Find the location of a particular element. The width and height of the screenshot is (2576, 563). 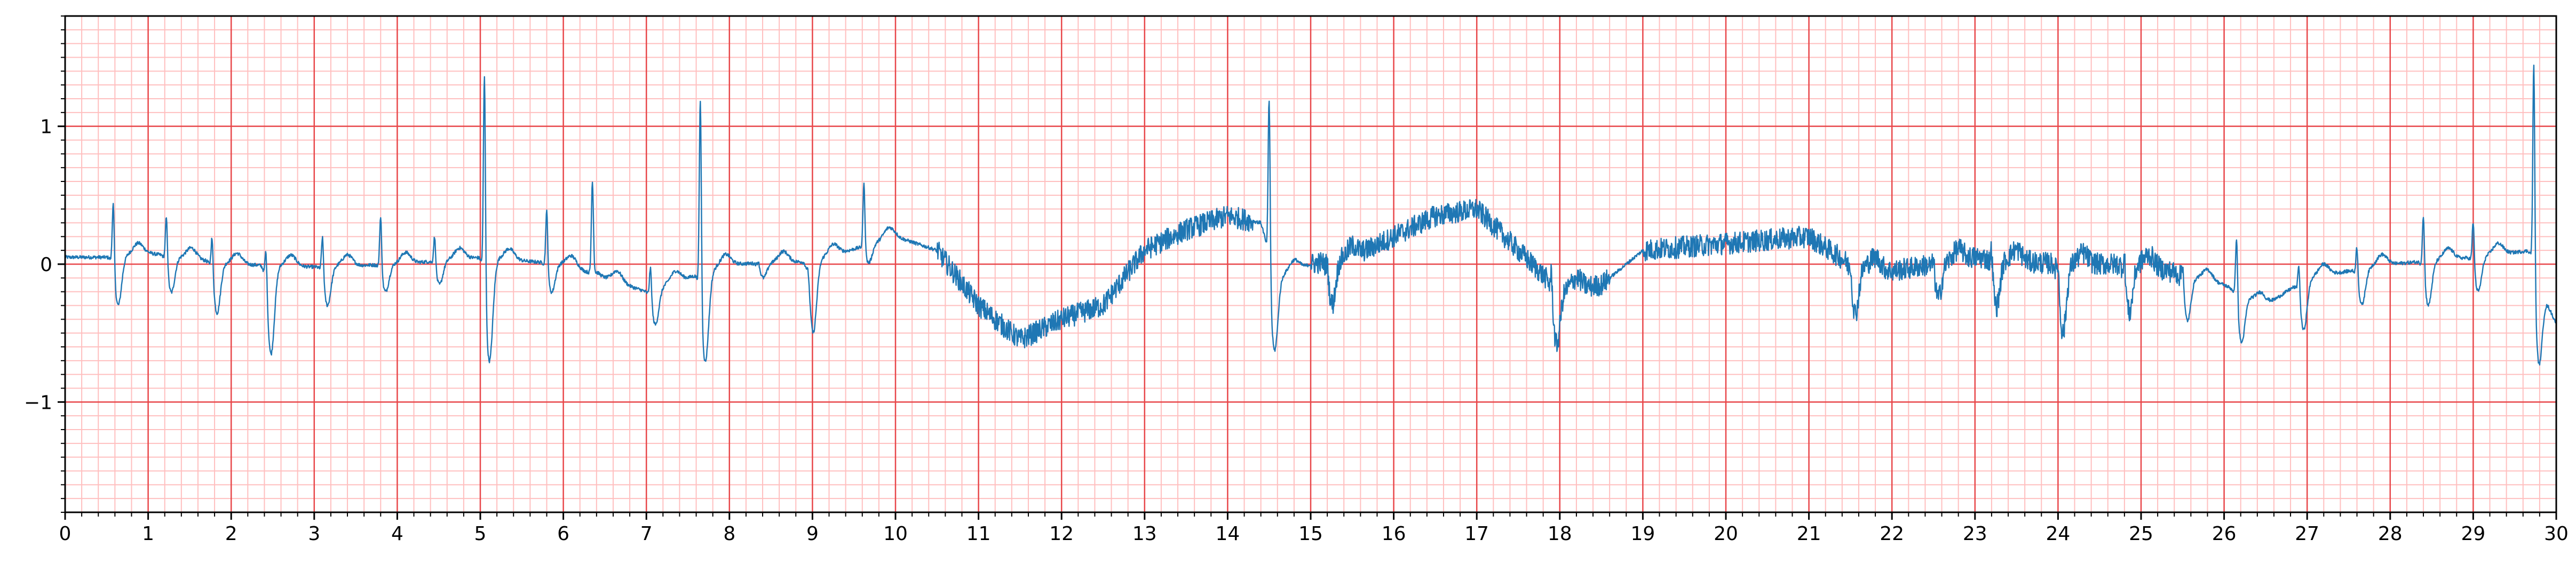

x-tick-label: 29 is located at coordinates (2473, 534).